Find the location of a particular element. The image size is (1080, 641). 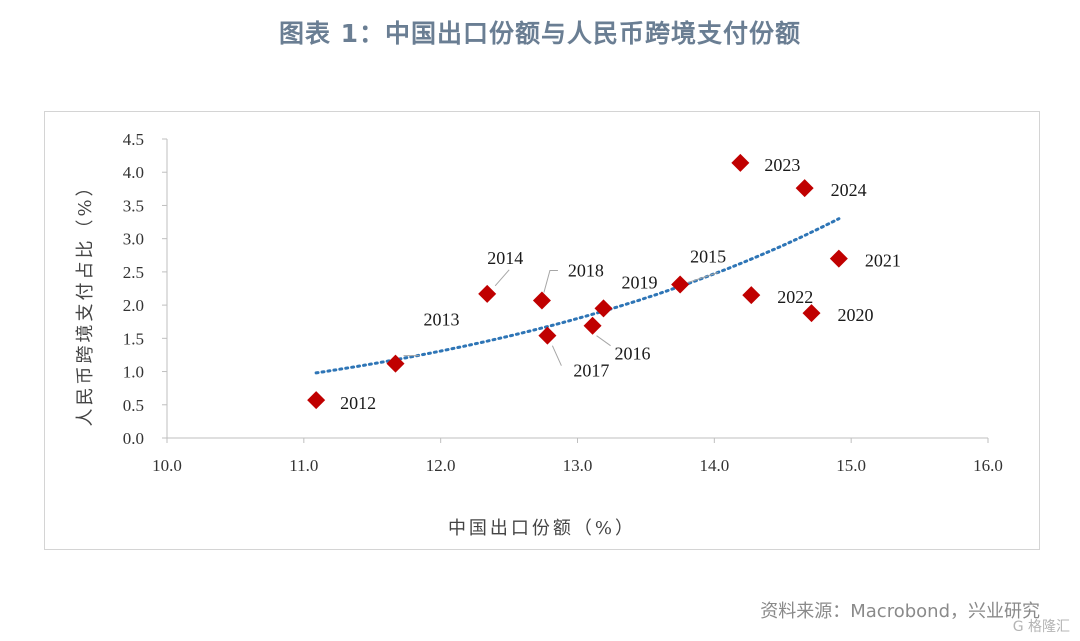

trendline is located at coordinates (577, 296).